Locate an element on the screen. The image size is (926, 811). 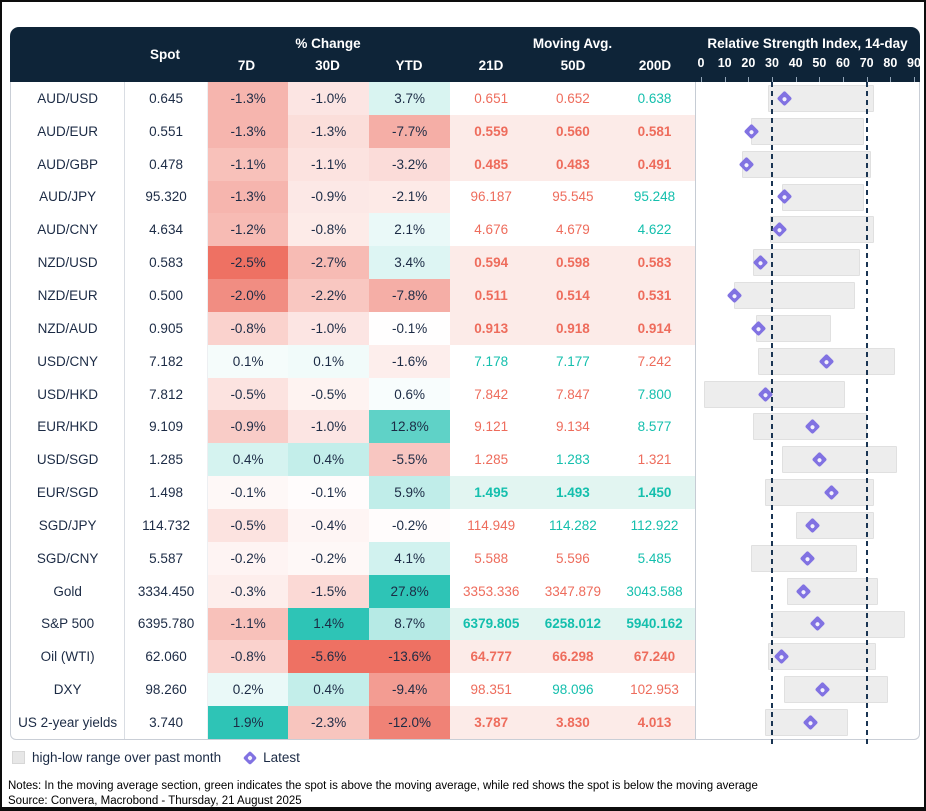
pct-change-7d: -2.0% is located at coordinates (248, 295).